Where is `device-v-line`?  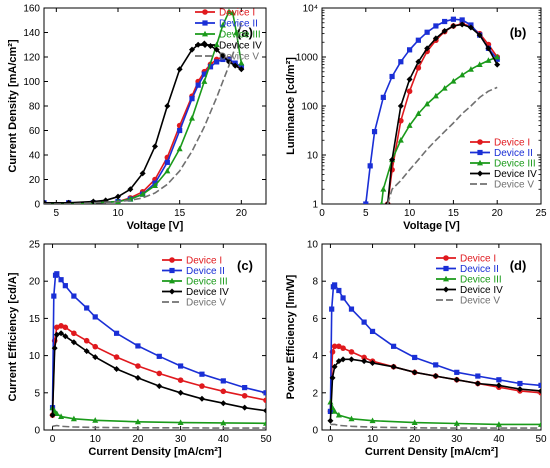
device-v-line is located at coordinates (442, 145).